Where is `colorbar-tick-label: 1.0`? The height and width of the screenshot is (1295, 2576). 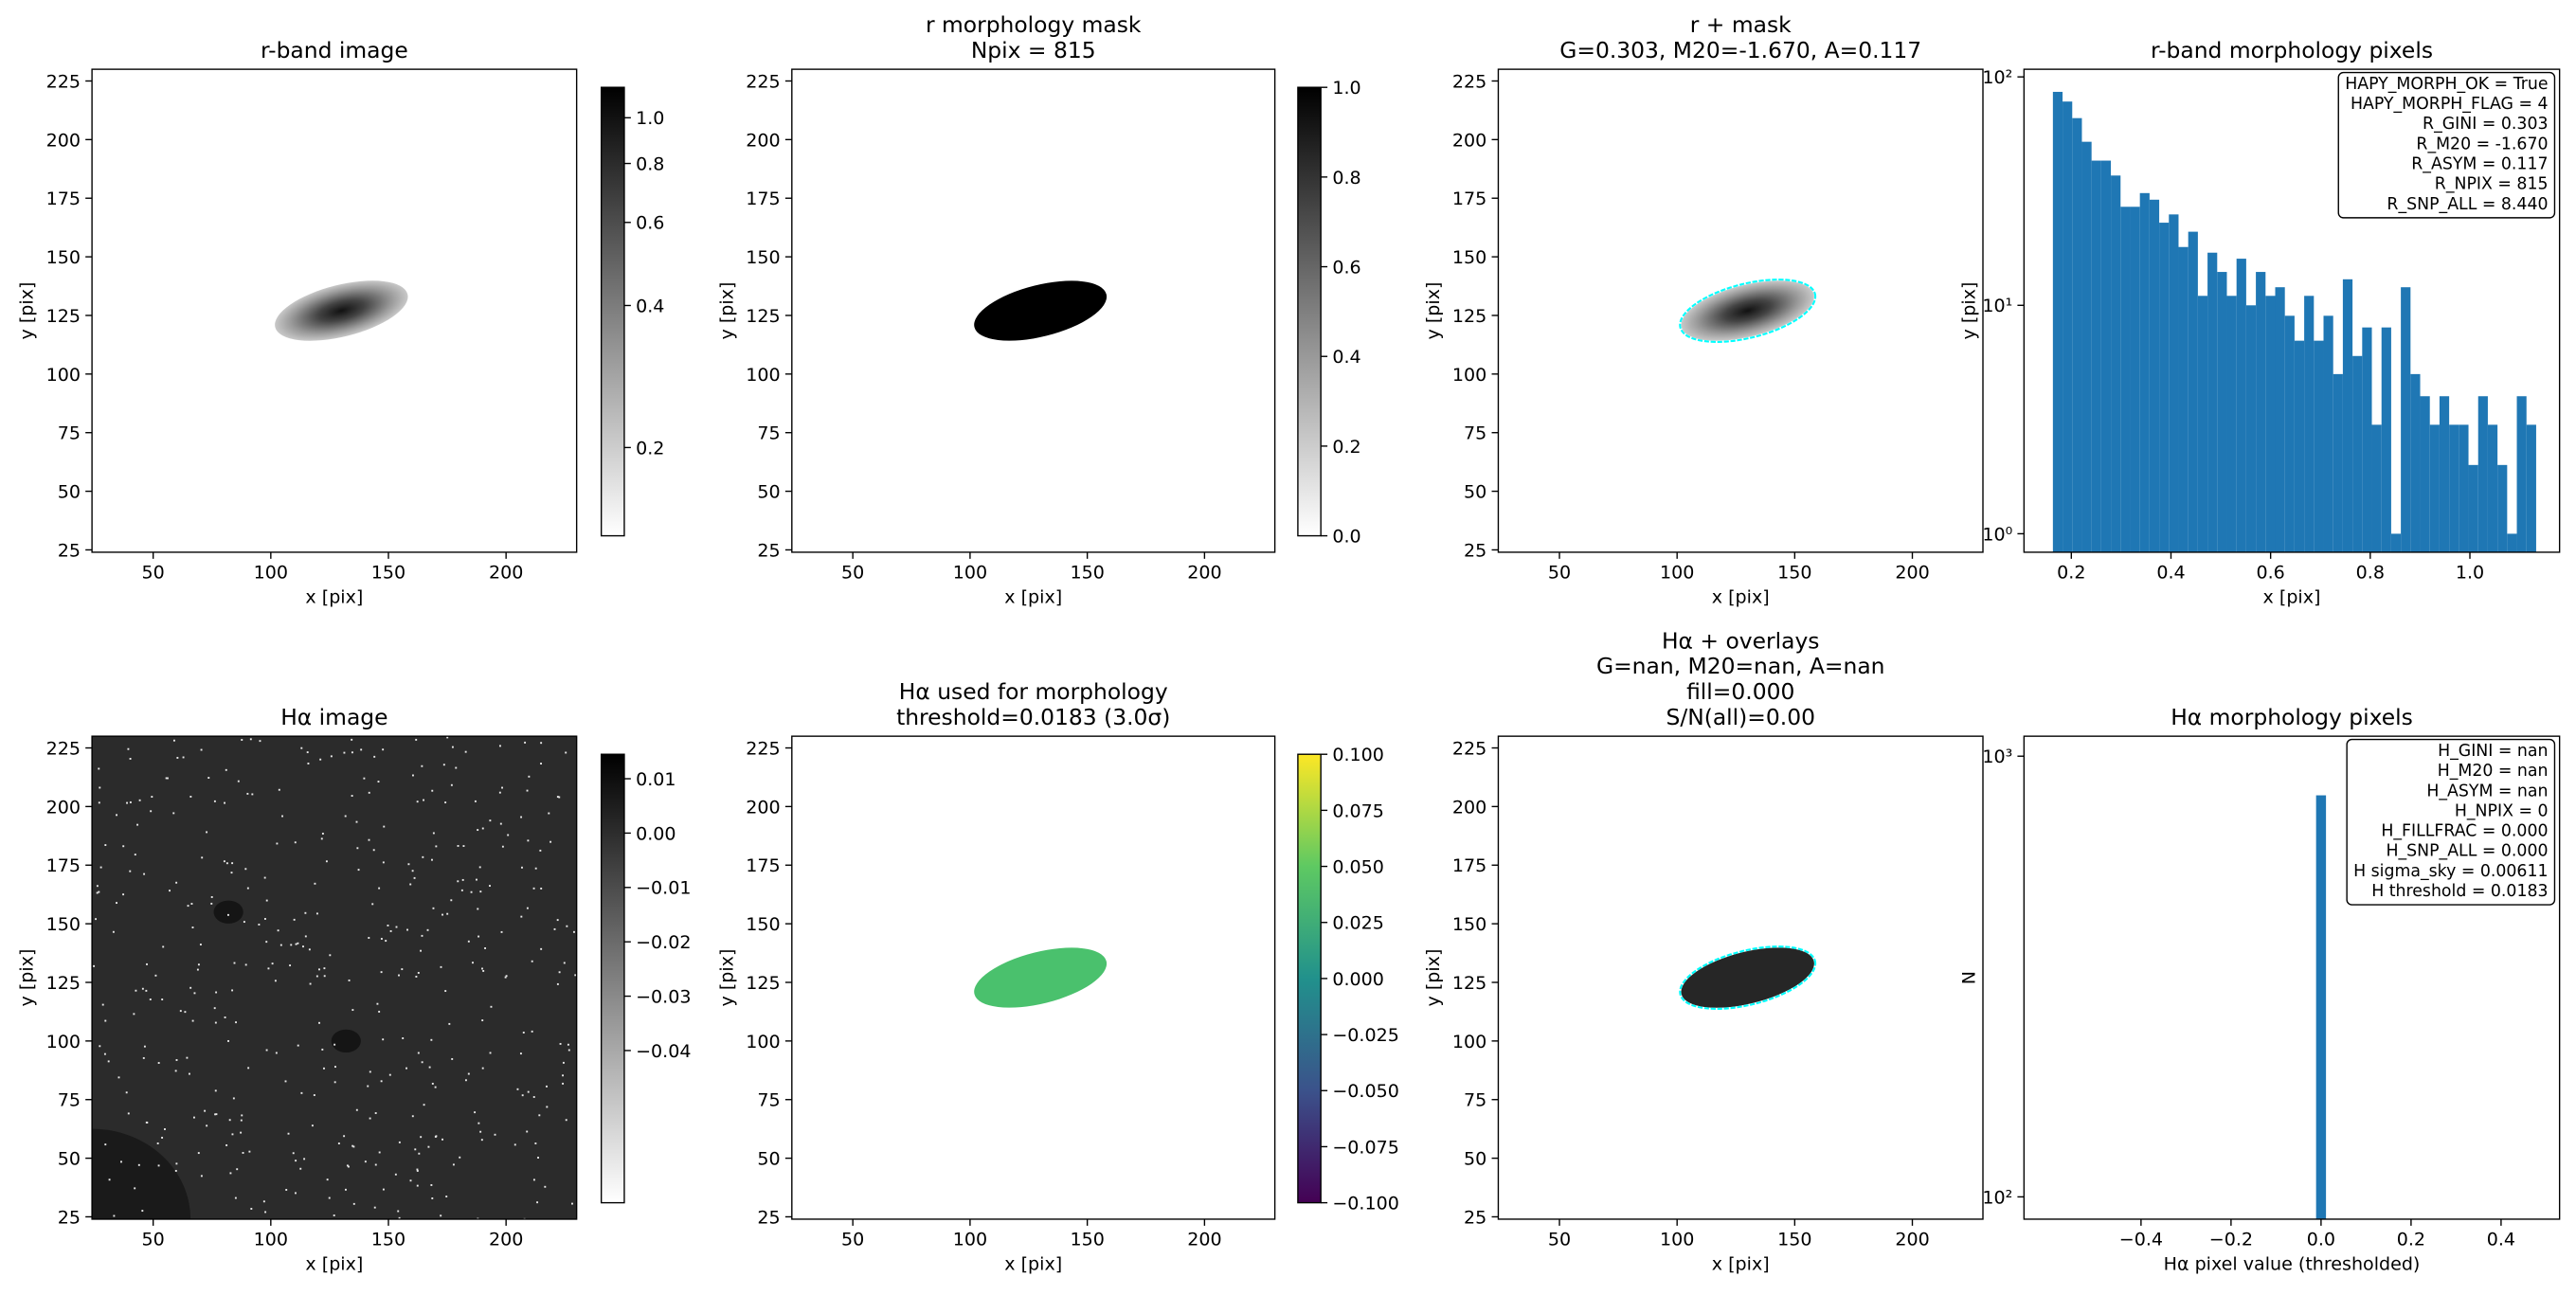
colorbar-tick-label: 1.0 is located at coordinates (650, 119).